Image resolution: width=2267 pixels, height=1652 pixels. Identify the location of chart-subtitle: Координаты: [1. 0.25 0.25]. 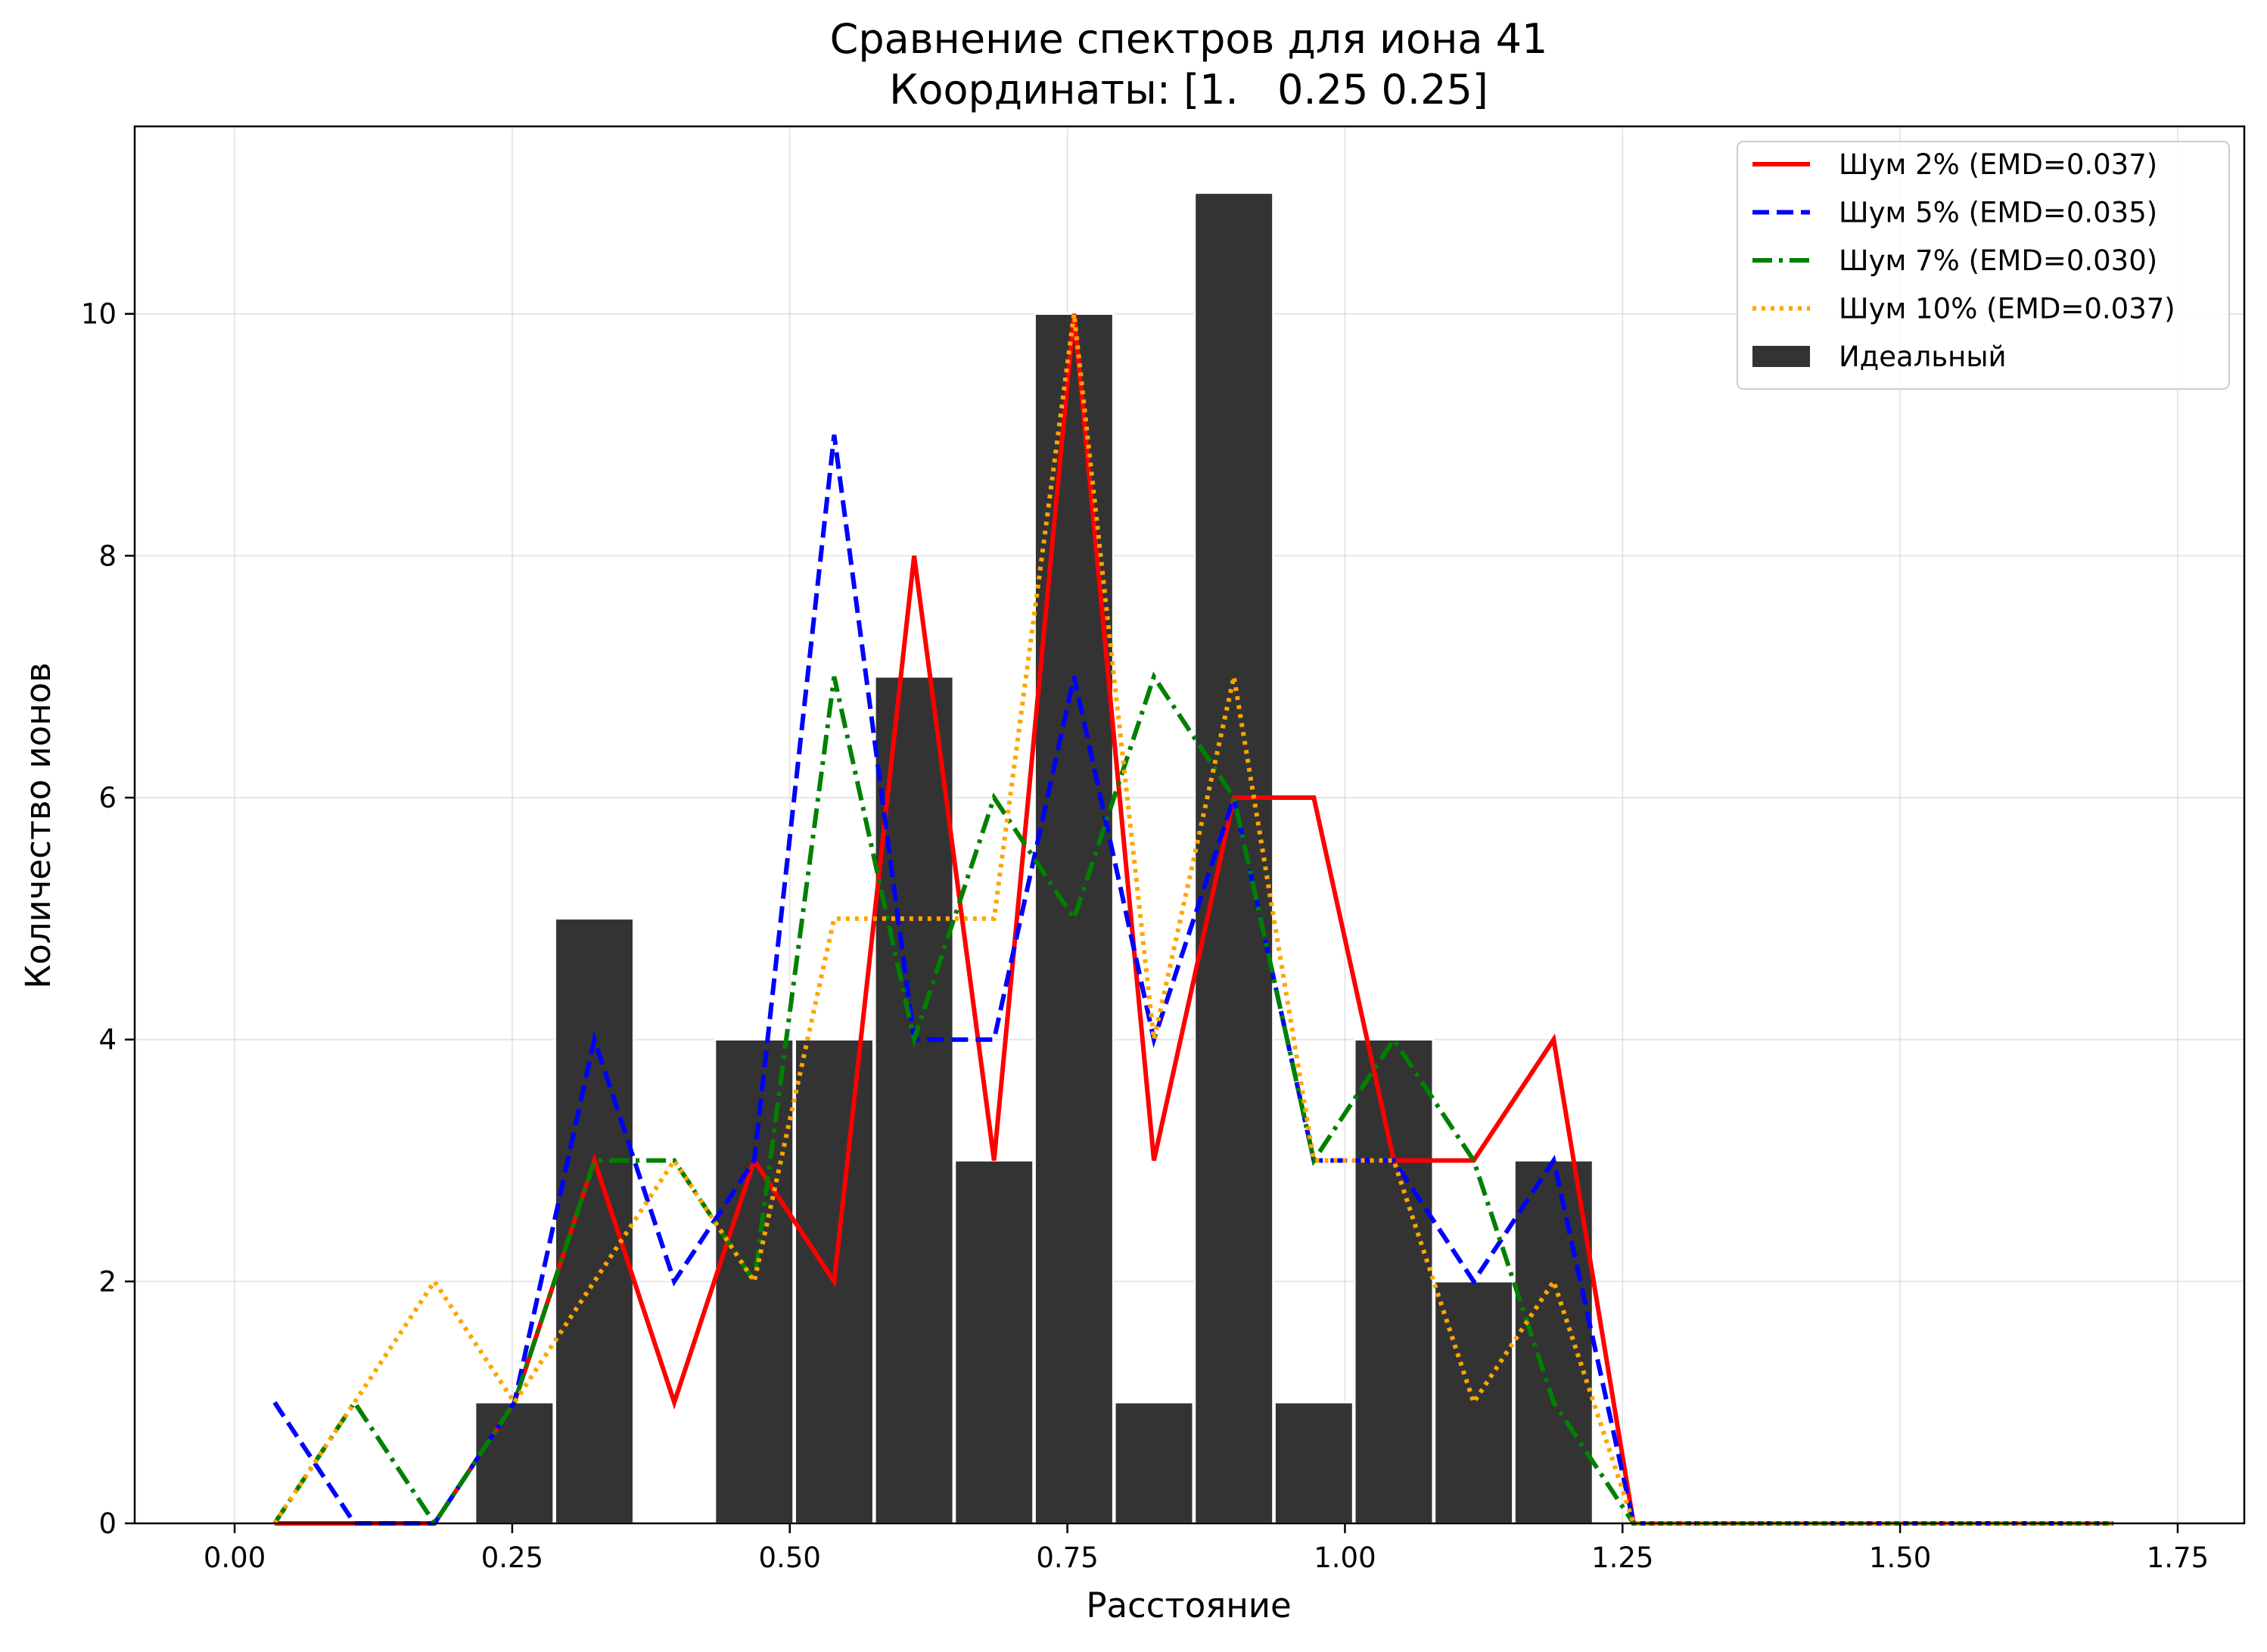
(1188, 90).